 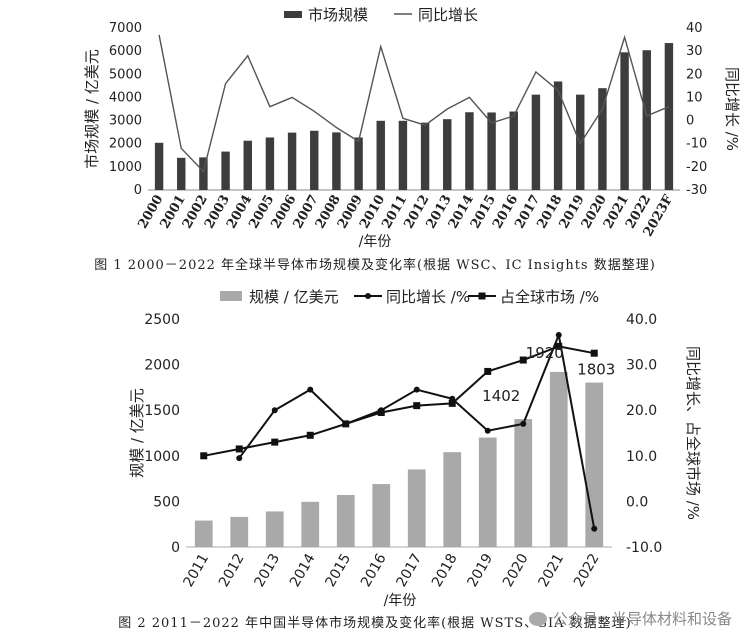 What do you see at coordinates (166, 502) in the screenshot?
I see `chart2-ytick-left: 500` at bounding box center [166, 502].